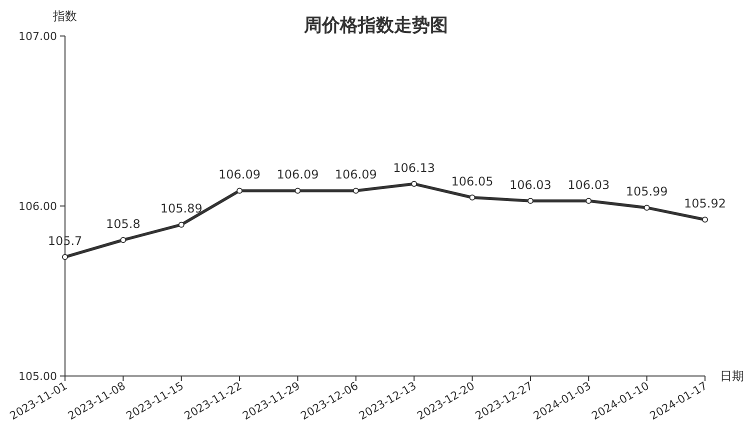 The height and width of the screenshot is (427, 752). Describe the element at coordinates (37, 36) in the screenshot. I see `y-tick-label: 107.00` at that location.